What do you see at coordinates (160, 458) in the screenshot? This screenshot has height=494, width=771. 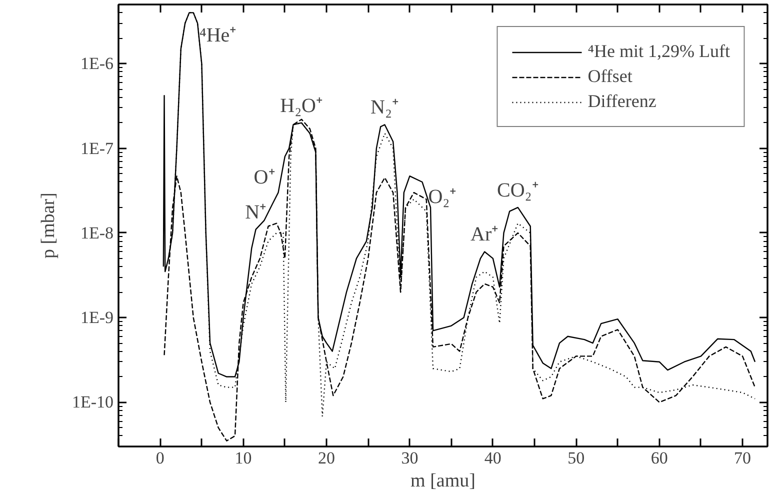 I see `x-tick-label: 0` at bounding box center [160, 458].